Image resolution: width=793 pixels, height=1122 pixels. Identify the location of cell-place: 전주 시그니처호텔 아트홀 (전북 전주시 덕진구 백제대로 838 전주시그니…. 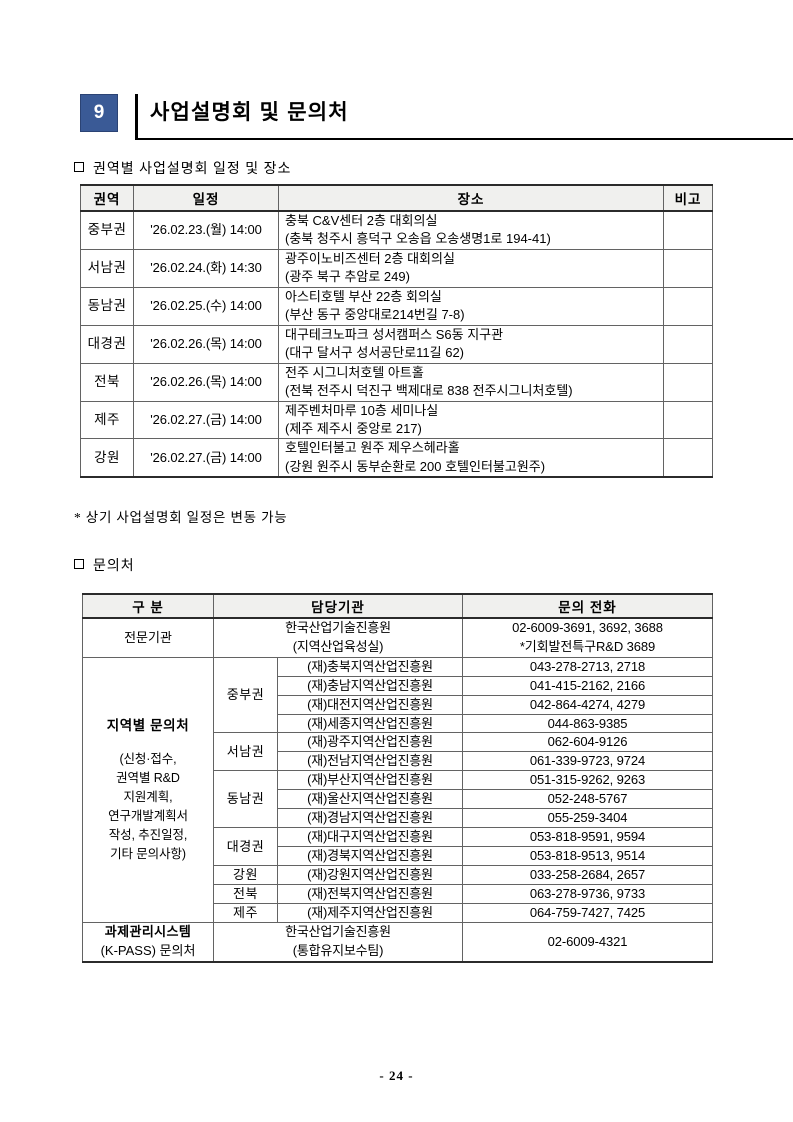
(471, 382).